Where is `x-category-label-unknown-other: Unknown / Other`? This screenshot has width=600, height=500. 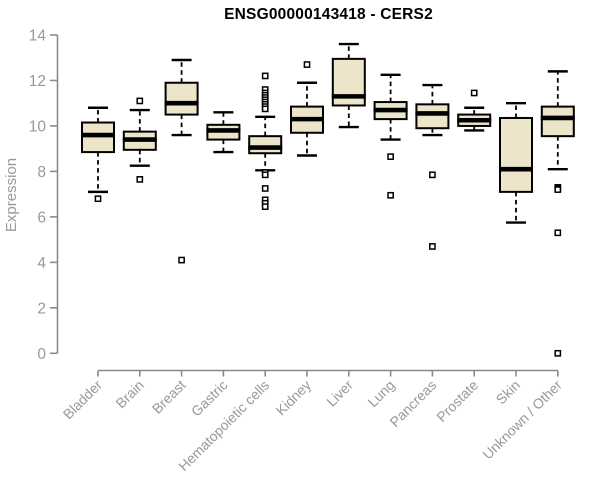
x-category-label-unknown-other: Unknown / Other is located at coordinates (522, 420).